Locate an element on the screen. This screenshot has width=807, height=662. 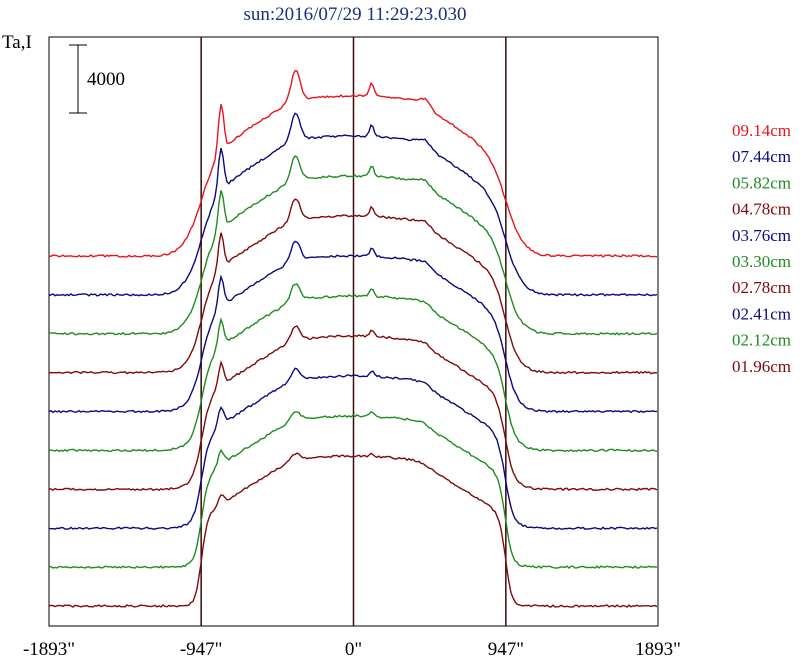
legend-entry: 09.14cm is located at coordinates (761, 130).